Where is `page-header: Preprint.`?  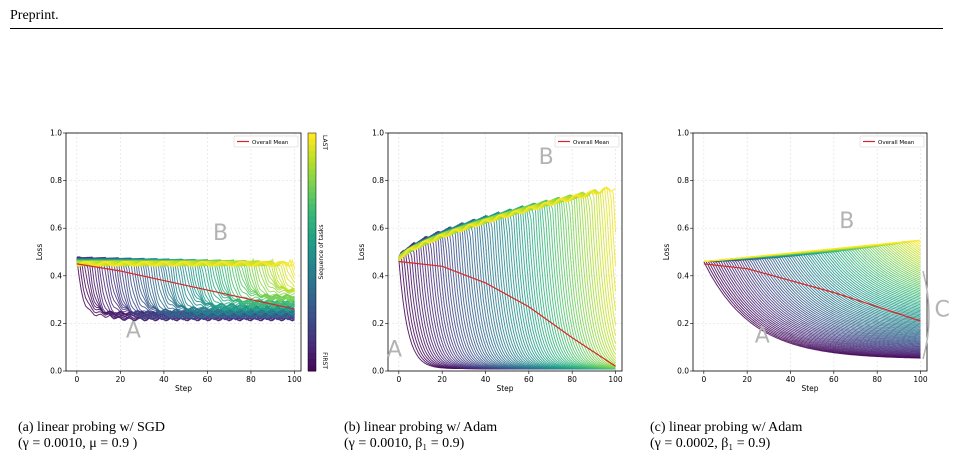 page-header: Preprint. is located at coordinates (34, 15).